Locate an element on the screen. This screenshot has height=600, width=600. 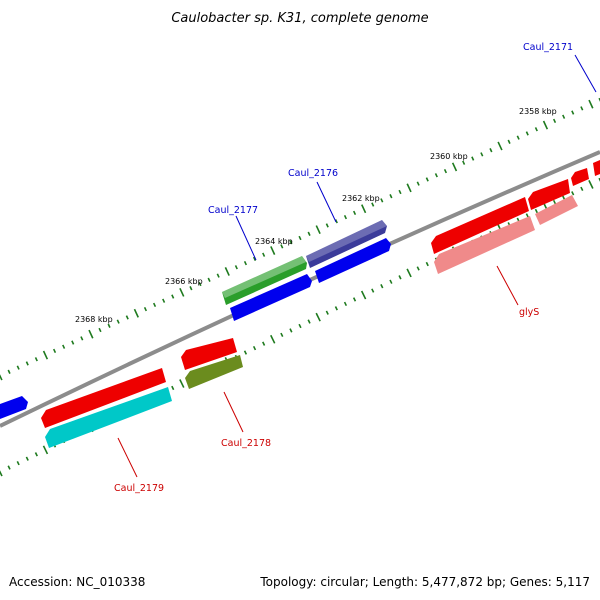
gene-edge-fragment is located at coordinates (596, 168).